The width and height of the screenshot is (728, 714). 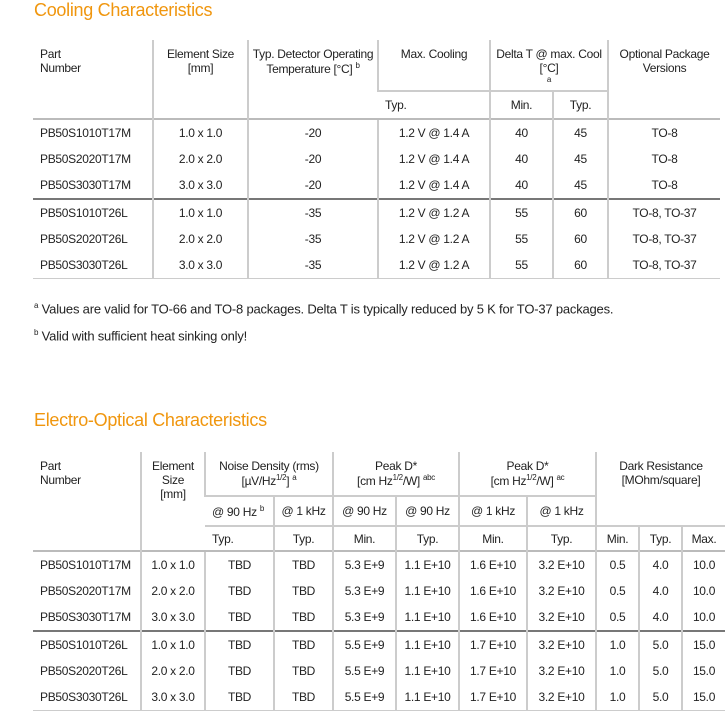 I want to click on table-cell: TO-8, TO-37, so click(x=664, y=265).